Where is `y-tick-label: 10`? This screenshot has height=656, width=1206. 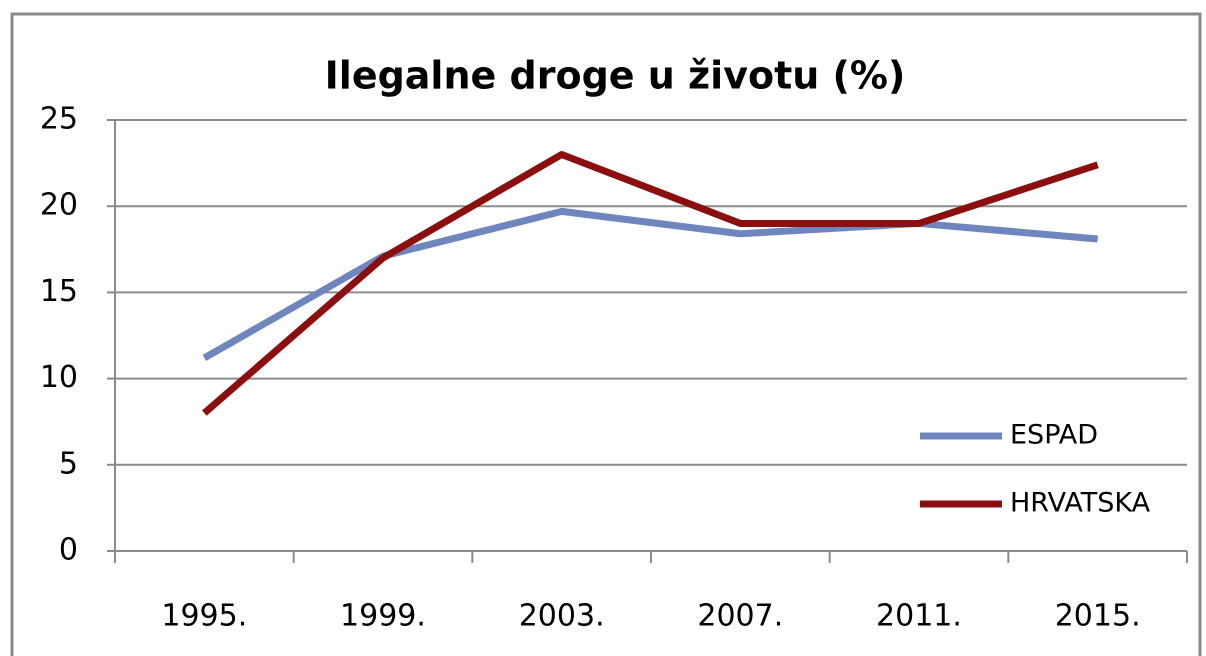 y-tick-label: 10 is located at coordinates (59, 377).